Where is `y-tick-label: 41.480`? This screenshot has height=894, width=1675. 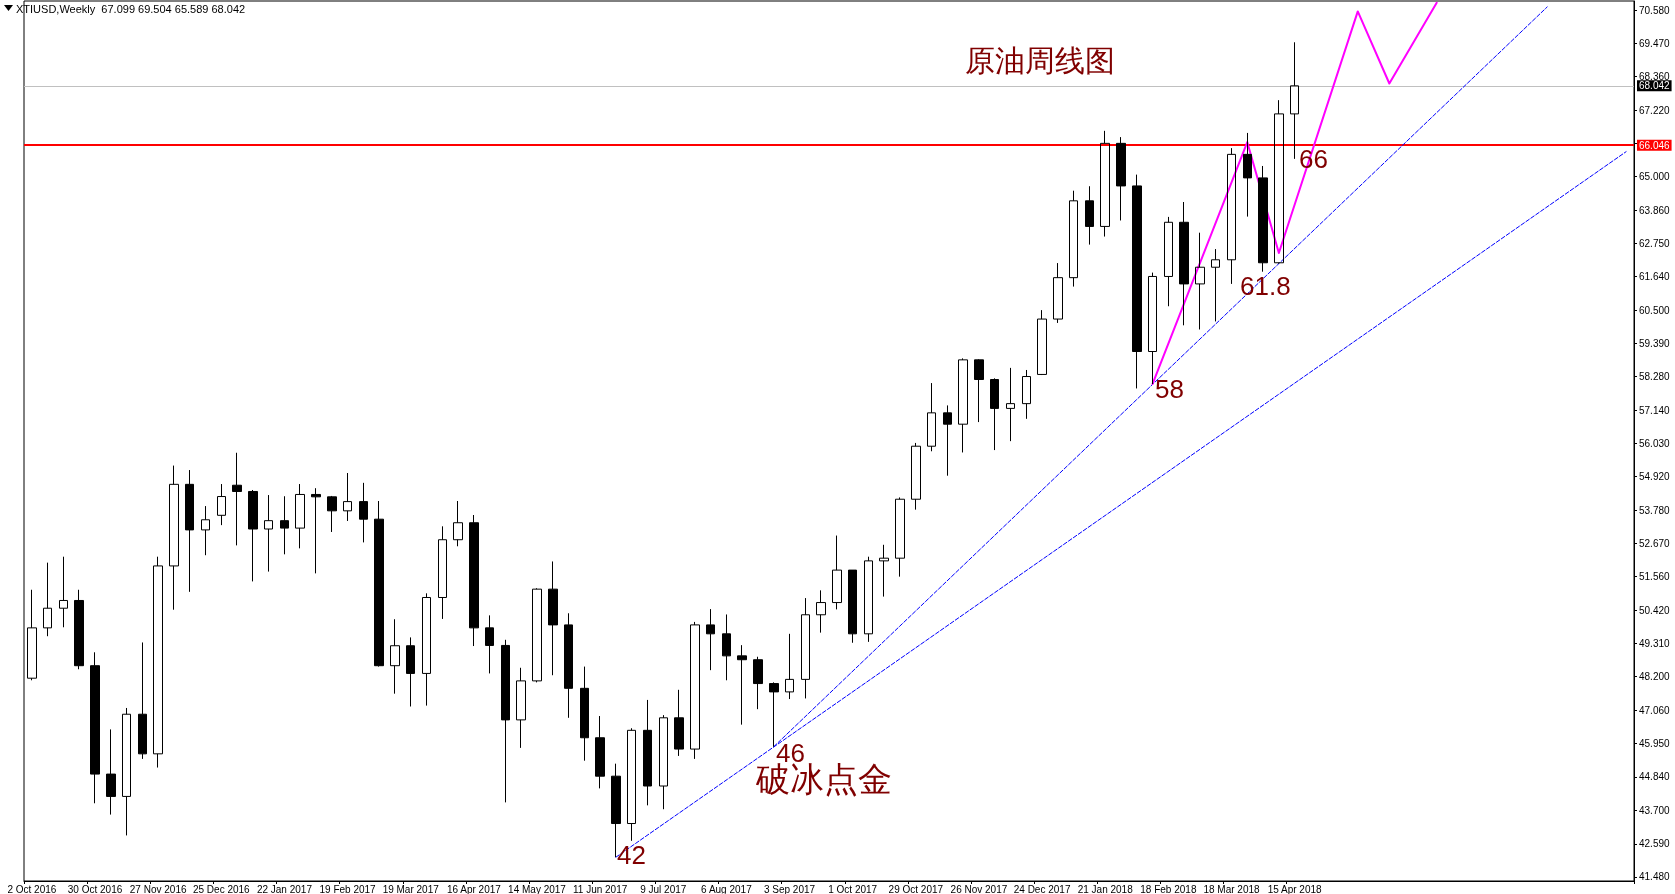
y-tick-label: 41.480 is located at coordinates (1655, 877).